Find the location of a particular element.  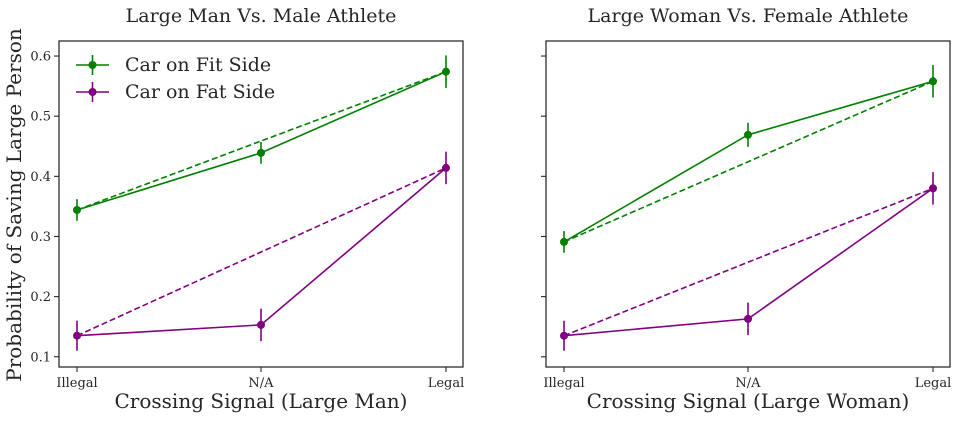

legend-marker-fit is located at coordinates (92, 65).